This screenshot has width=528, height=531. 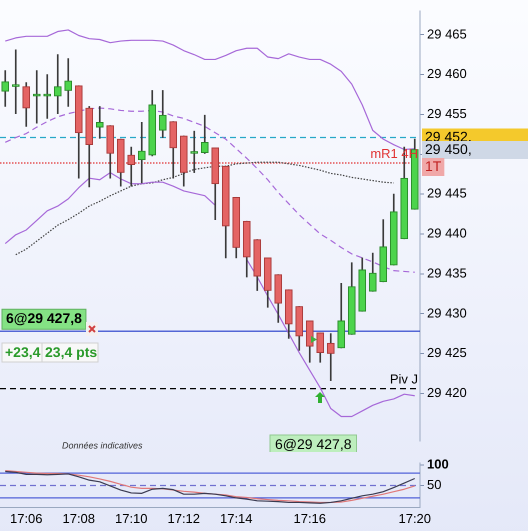 What do you see at coordinates (434, 484) in the screenshot?
I see `y-tick-label: 50` at bounding box center [434, 484].